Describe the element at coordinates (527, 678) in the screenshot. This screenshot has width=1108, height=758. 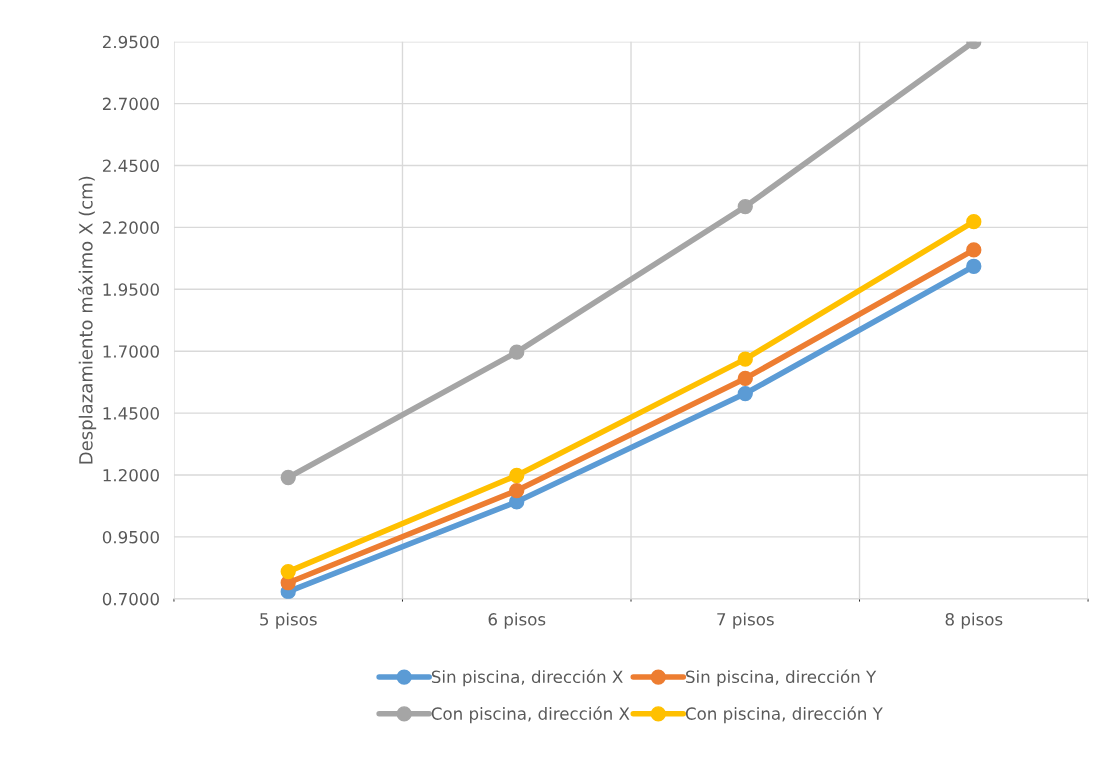
I see `legend-label: Sin piscina, dirección X` at that location.